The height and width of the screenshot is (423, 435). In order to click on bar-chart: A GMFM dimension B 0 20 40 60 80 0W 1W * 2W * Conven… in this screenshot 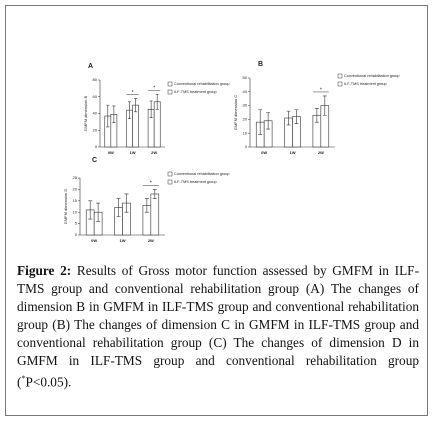, I will do `click(156, 109)`.